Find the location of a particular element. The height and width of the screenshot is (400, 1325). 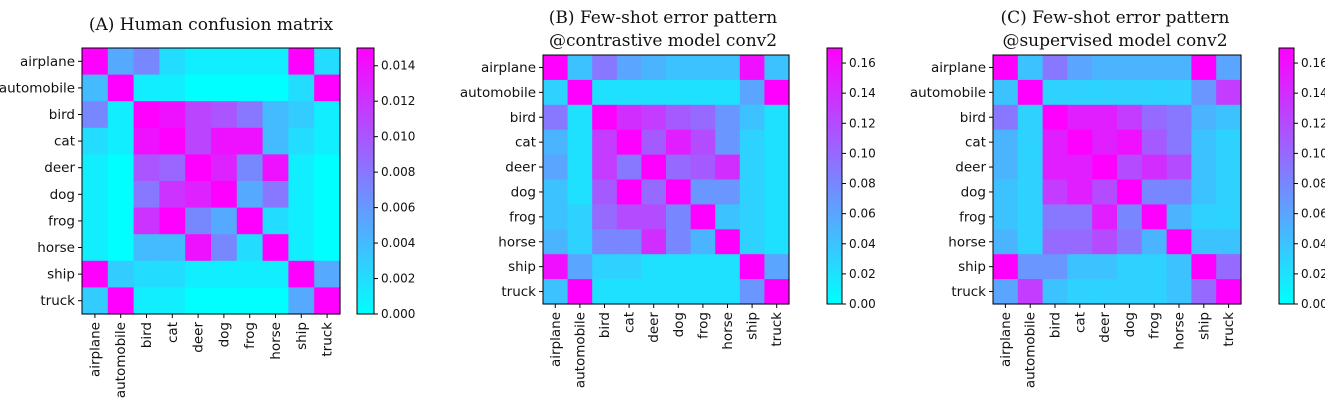

x-tick-label: automobile is located at coordinates (121, 360).